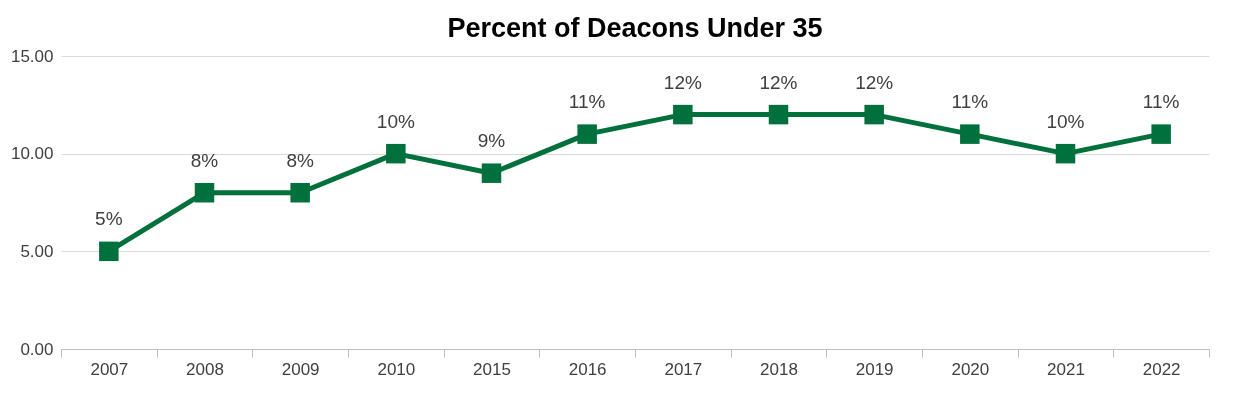 This screenshot has height=402, width=1250. Describe the element at coordinates (396, 369) in the screenshot. I see `x-tick-label: 2010` at that location.